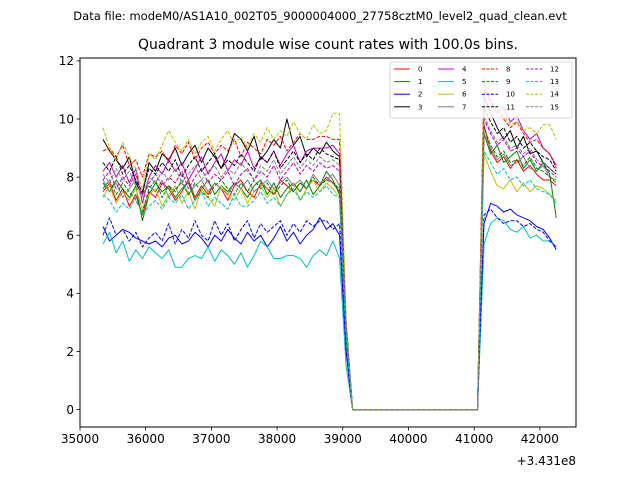 This screenshot has height=480, width=640. I want to click on y-tick-label: 8, so click(70, 177).